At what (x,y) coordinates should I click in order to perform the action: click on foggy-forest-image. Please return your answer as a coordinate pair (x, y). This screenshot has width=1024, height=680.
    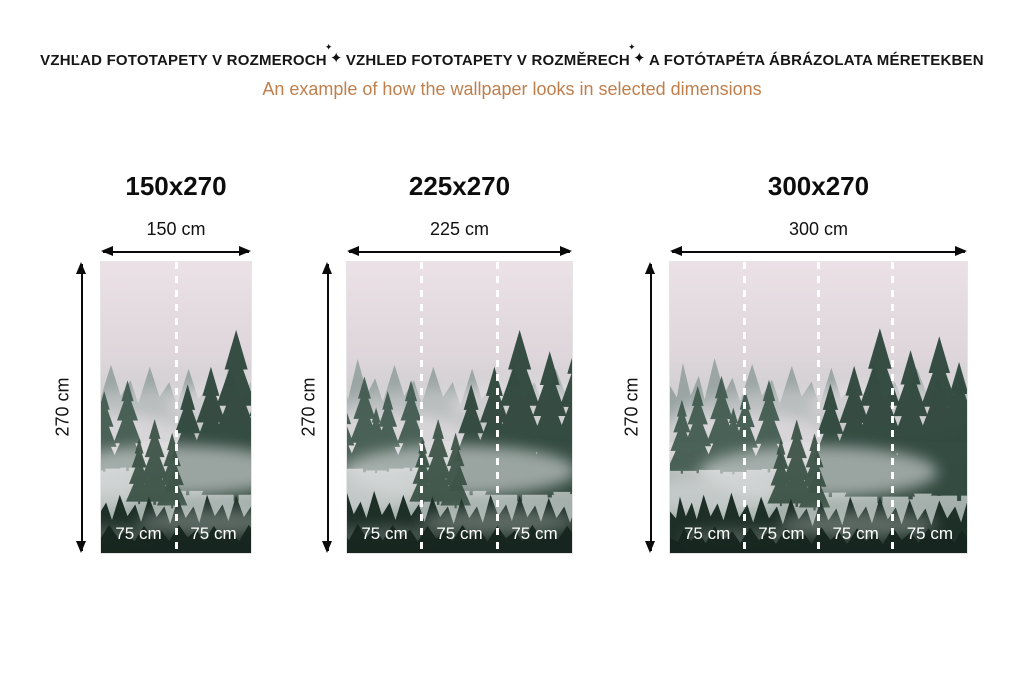
    Looking at the image, I should click on (459, 407).